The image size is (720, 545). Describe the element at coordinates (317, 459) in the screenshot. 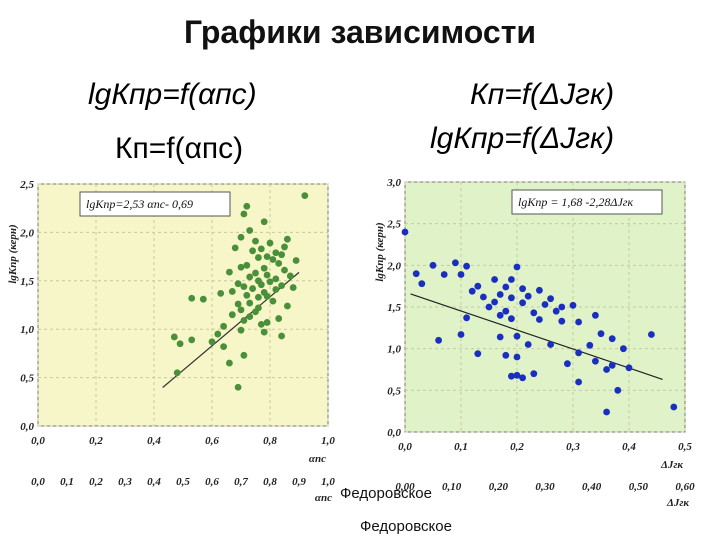

I see `x-axis-label: αпс` at that location.